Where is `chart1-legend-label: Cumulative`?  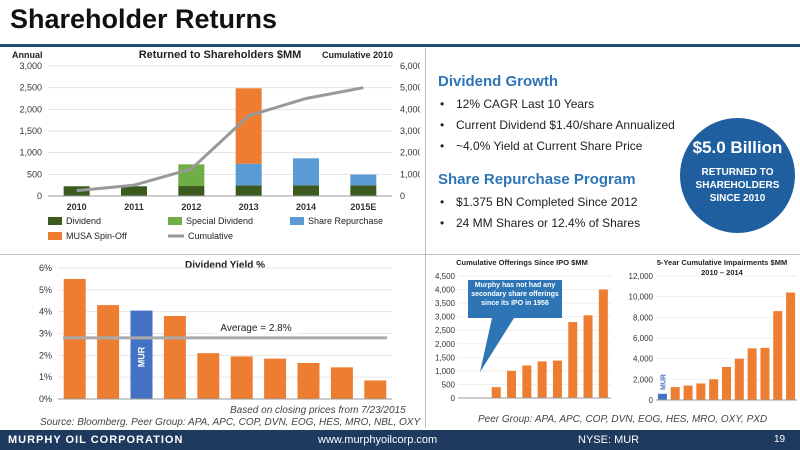 chart1-legend-label: Cumulative is located at coordinates (210, 236).